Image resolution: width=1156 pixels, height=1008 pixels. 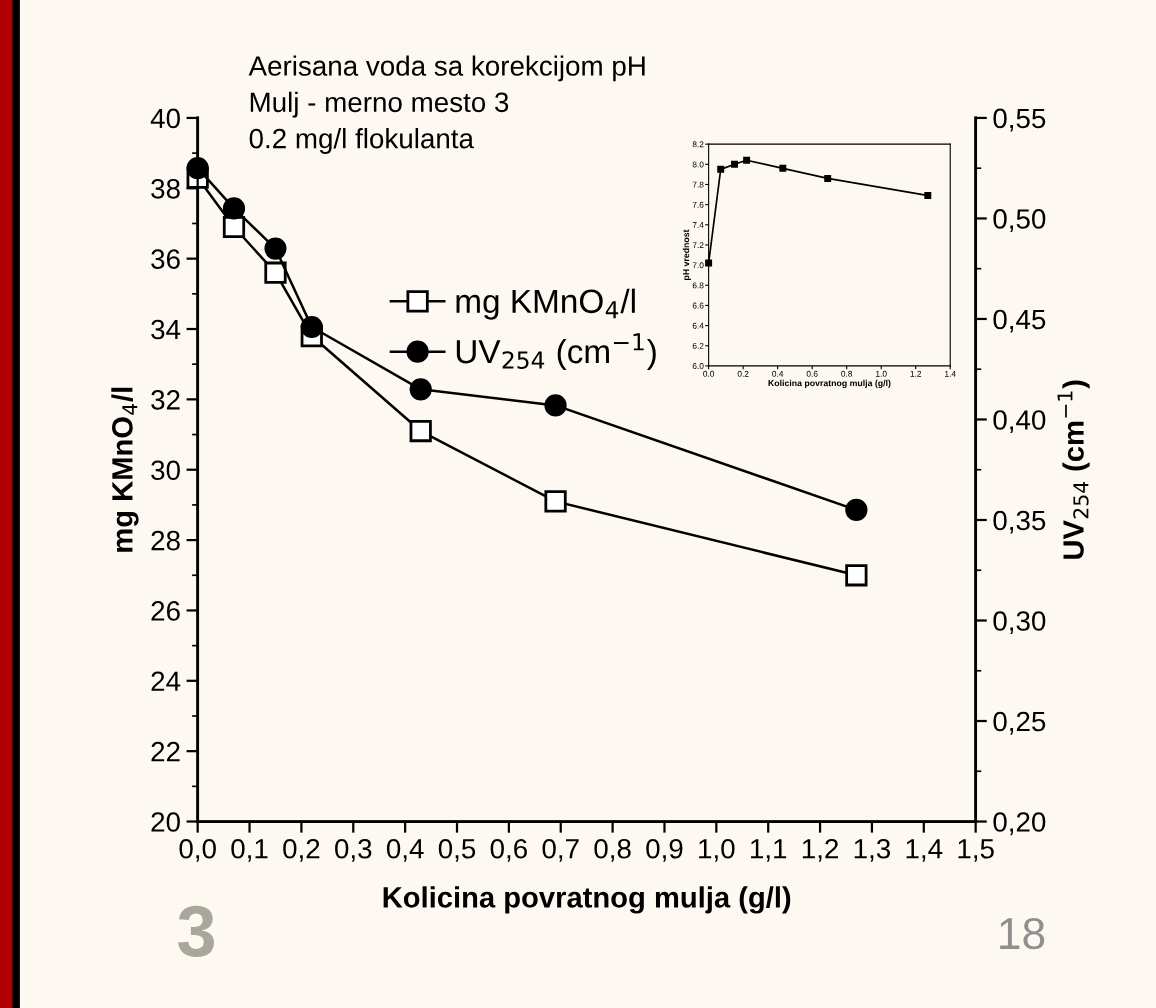 What do you see at coordinates (165, 259) in the screenshot?
I see `y-tick-label: 36` at bounding box center [165, 259].